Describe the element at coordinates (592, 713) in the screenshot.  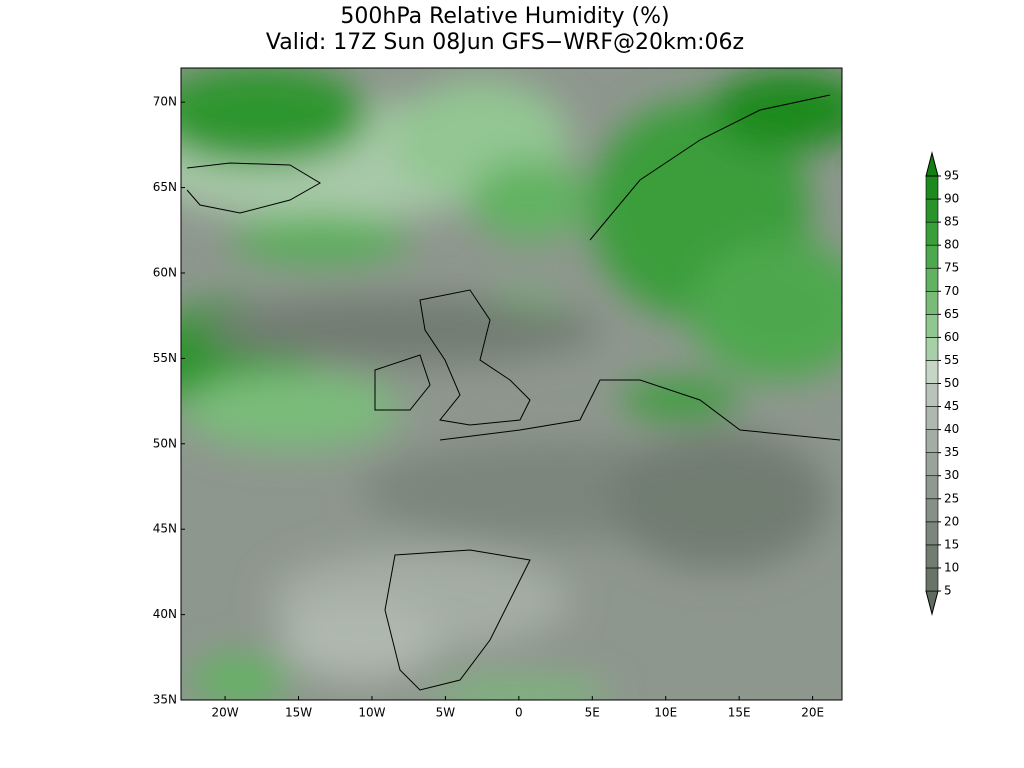
I see `x-tick-label: 5E` at that location.